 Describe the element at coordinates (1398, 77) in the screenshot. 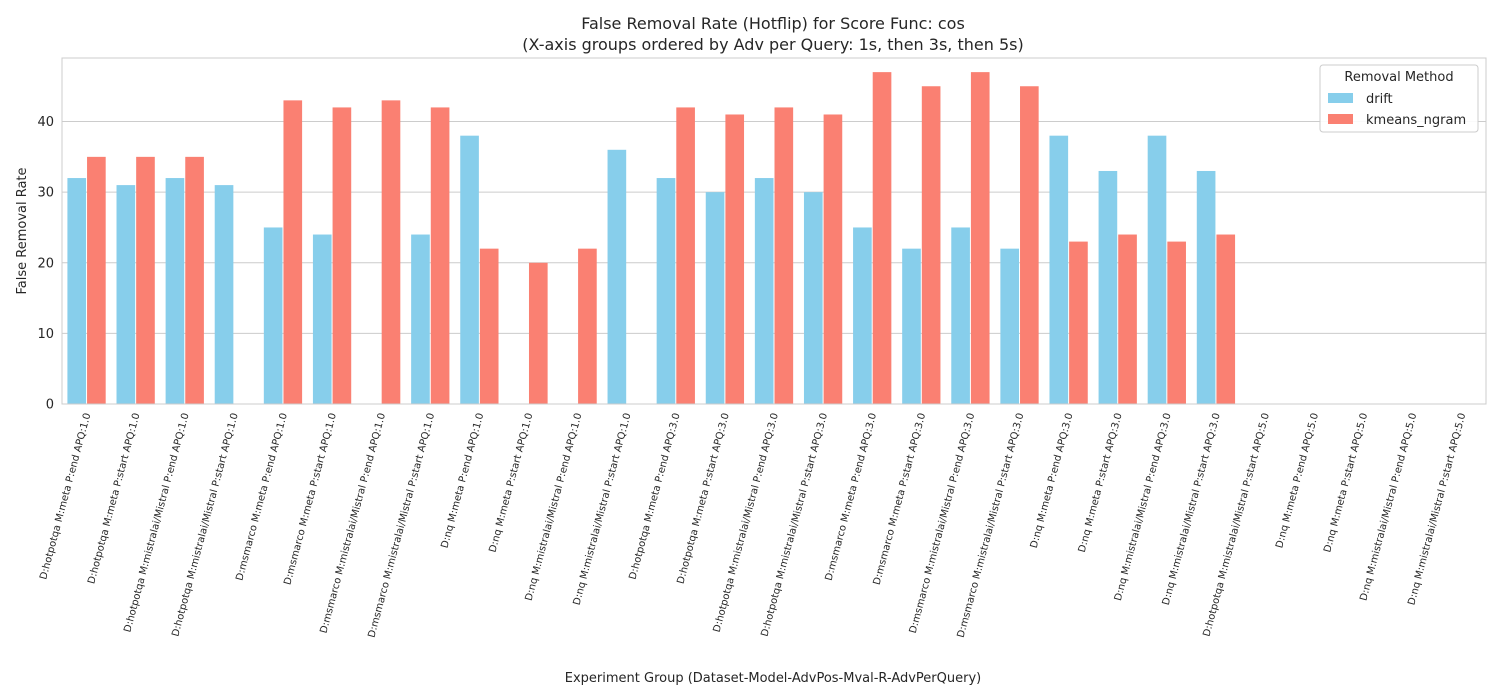

I see `legend-title: Removal Method` at that location.